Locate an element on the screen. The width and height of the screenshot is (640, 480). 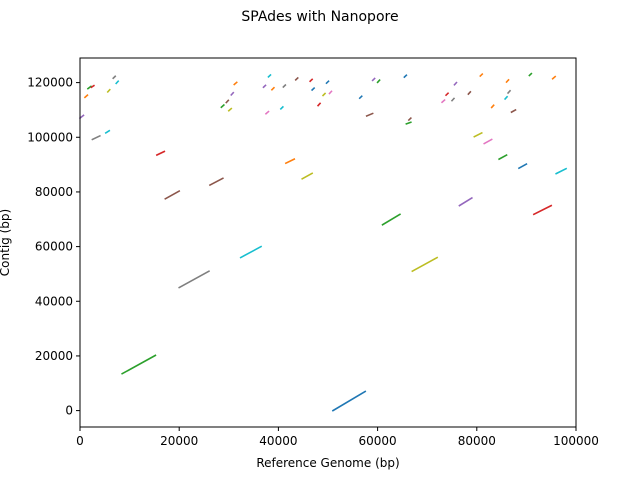
y-axis-label: Contig (bp) is located at coordinates (6, 242).